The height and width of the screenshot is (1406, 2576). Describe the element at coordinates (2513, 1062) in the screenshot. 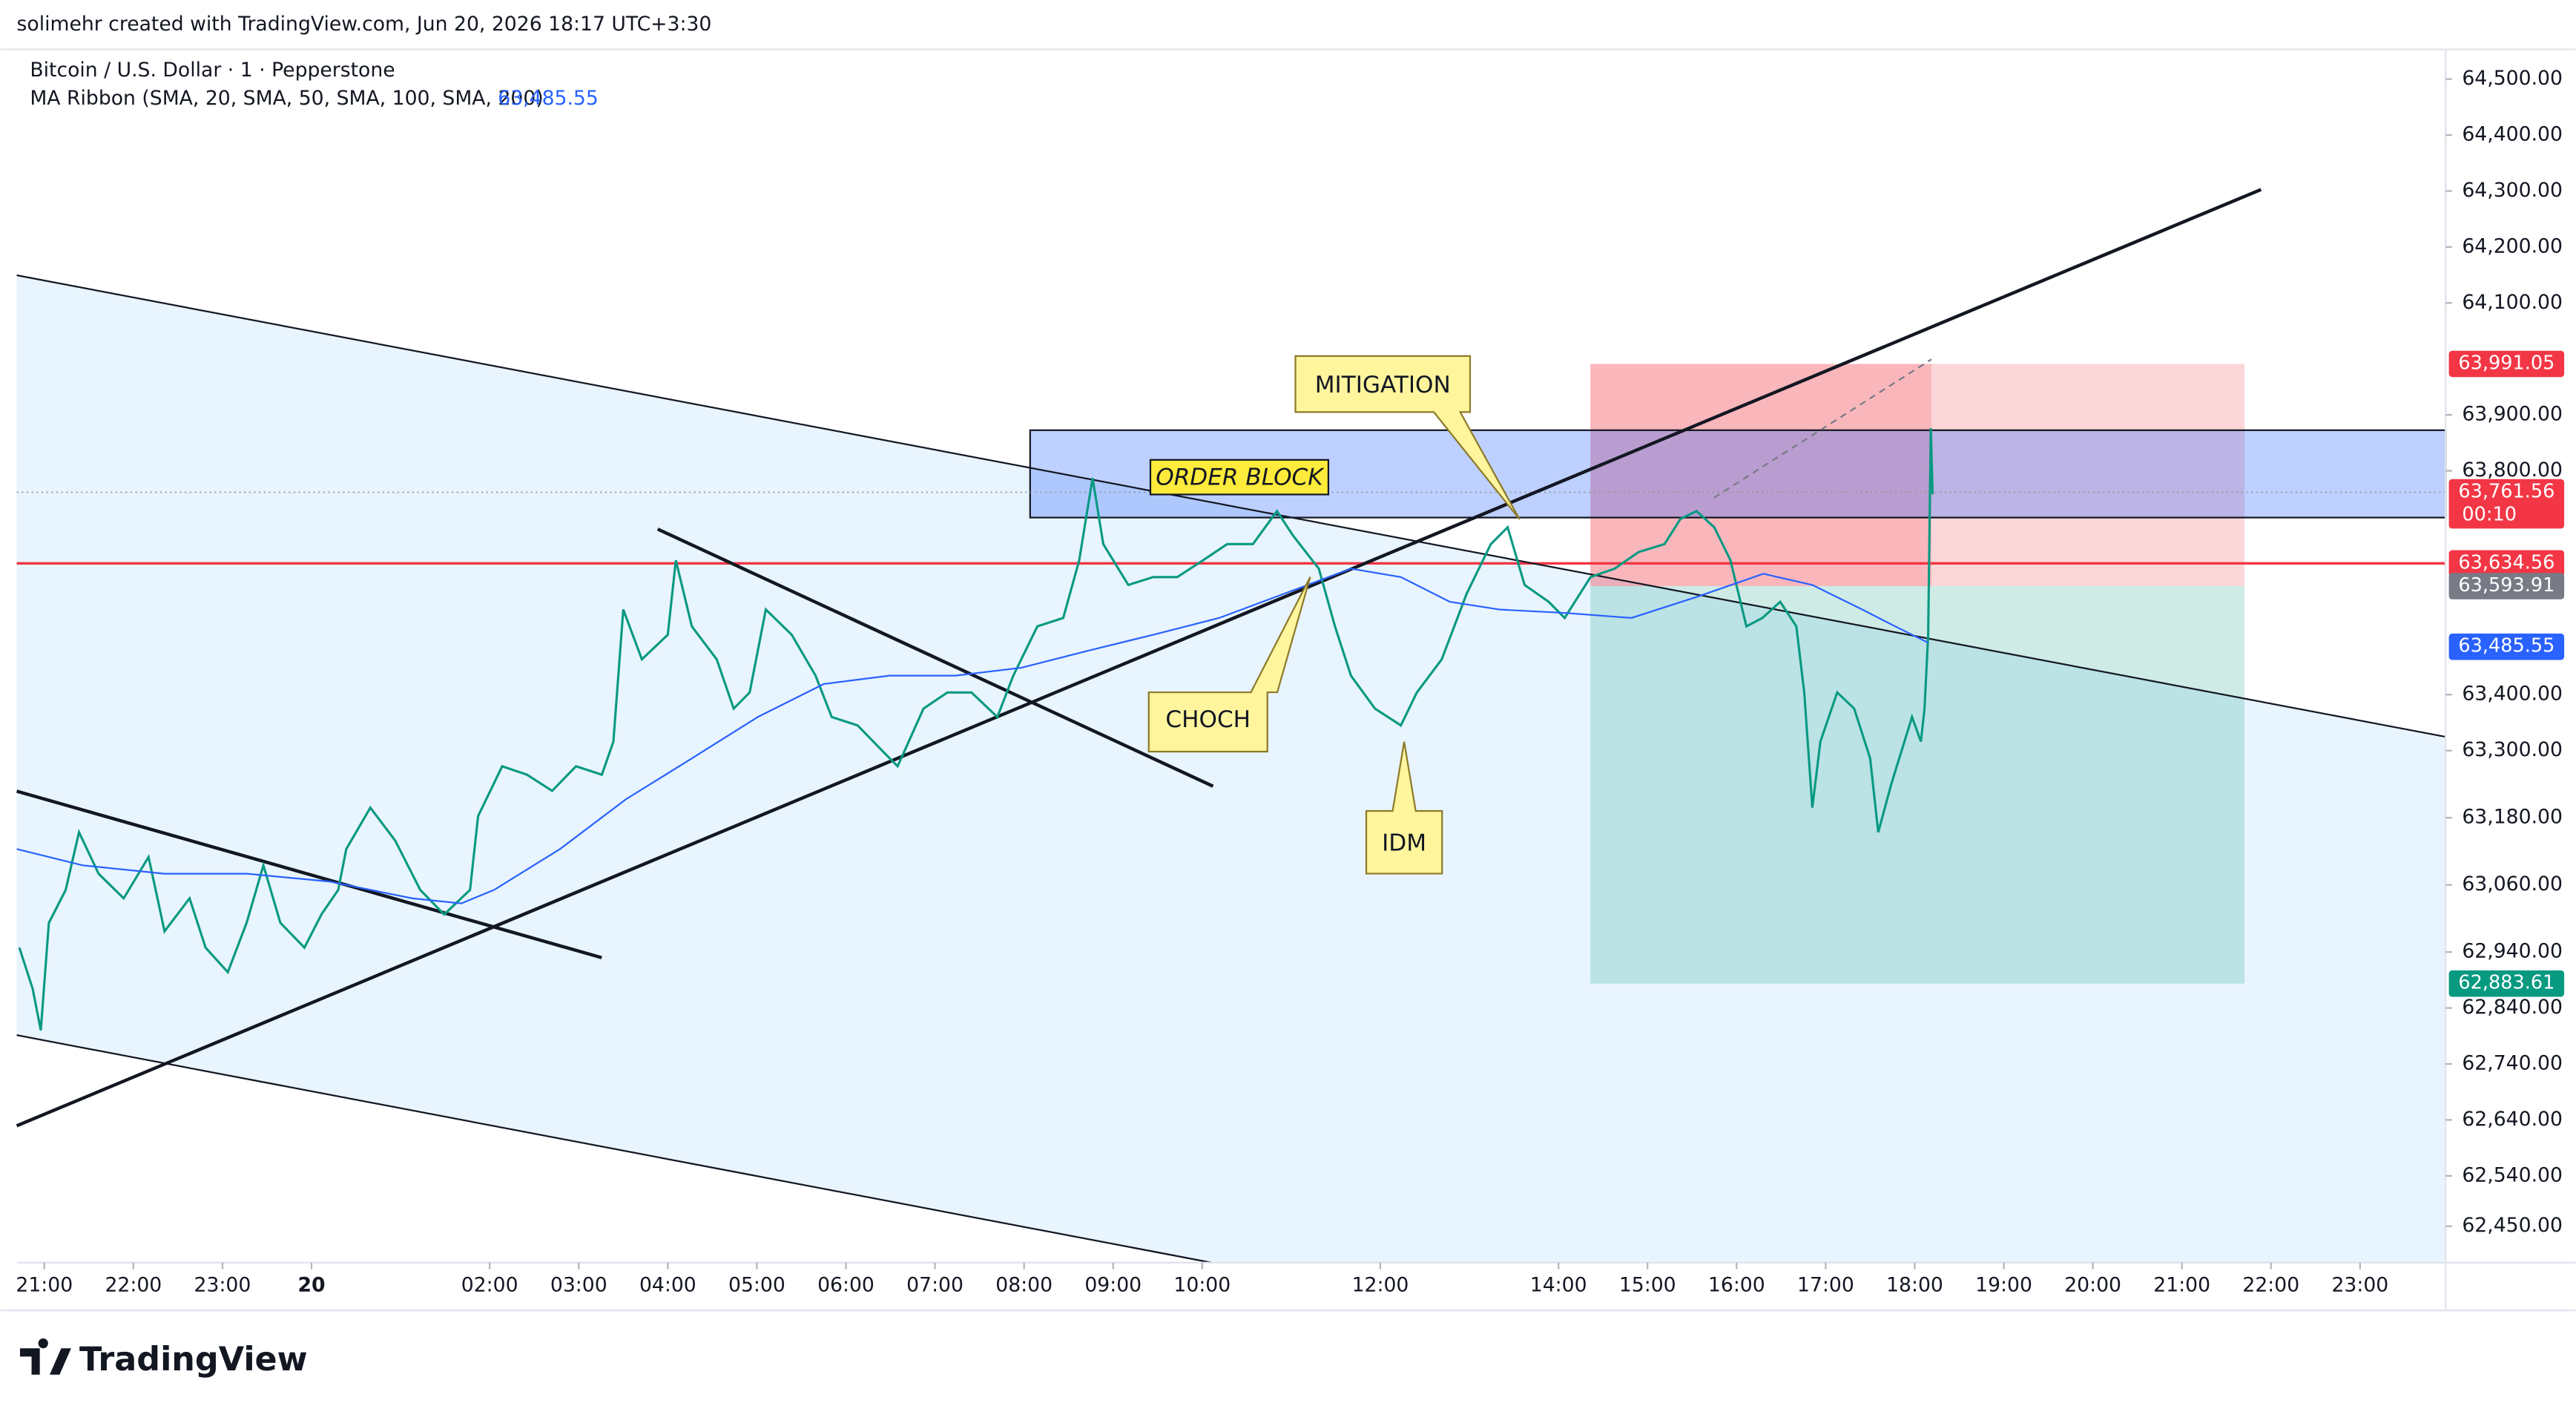

I see `y-tick-label: 62,740.00` at that location.